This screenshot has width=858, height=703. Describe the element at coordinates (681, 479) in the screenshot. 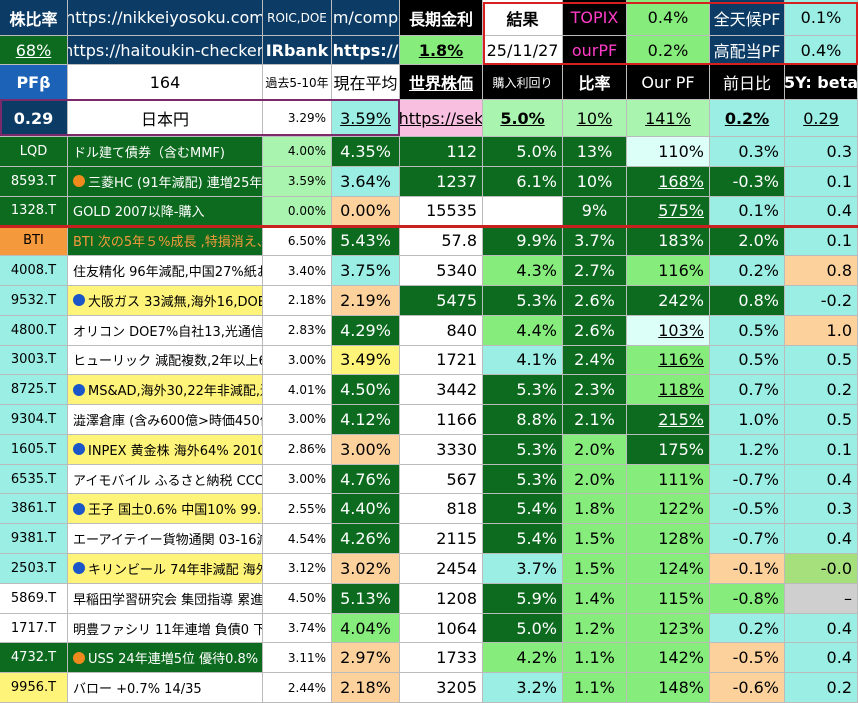

I see `cell-text: 111%` at that location.